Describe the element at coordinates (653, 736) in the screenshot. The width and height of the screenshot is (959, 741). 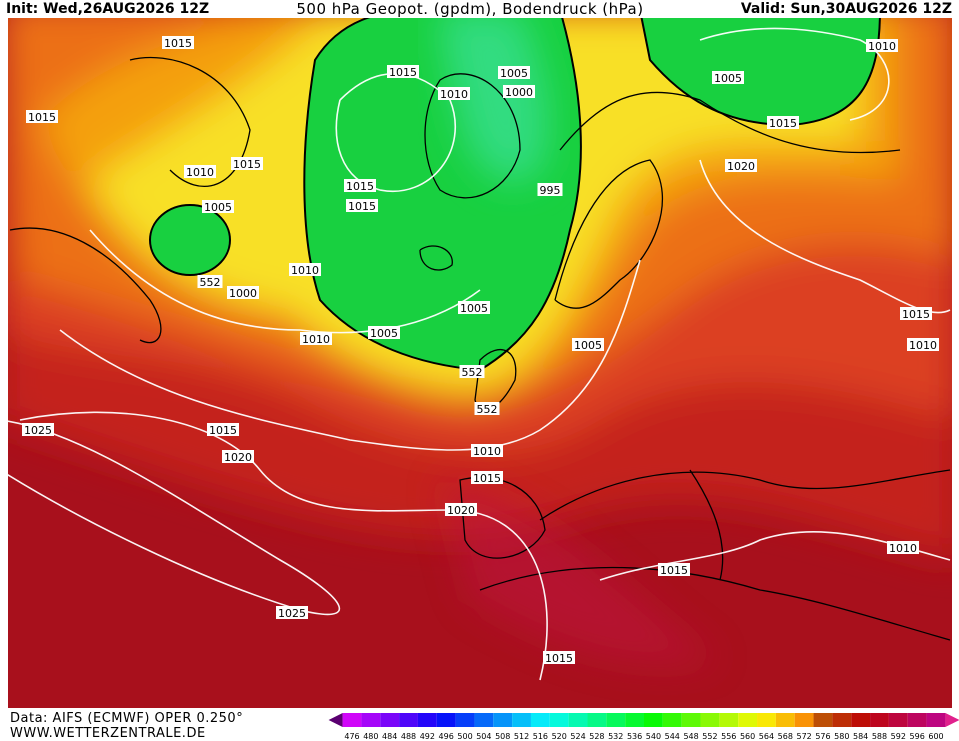
I see `colorbar-label: 540` at that location.